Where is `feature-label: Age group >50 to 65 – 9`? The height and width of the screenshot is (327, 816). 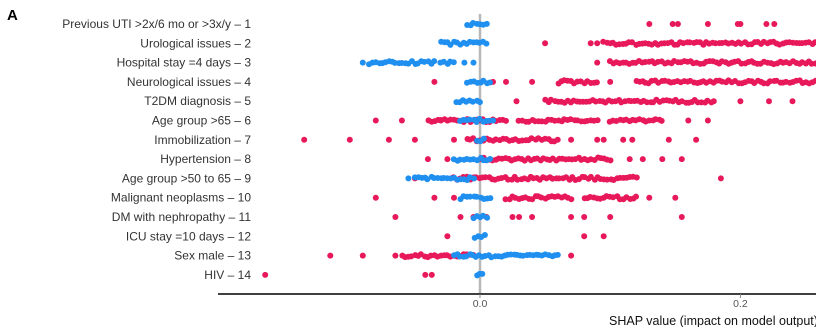 feature-label: Age group >50 to 65 – 9 is located at coordinates (186, 178).